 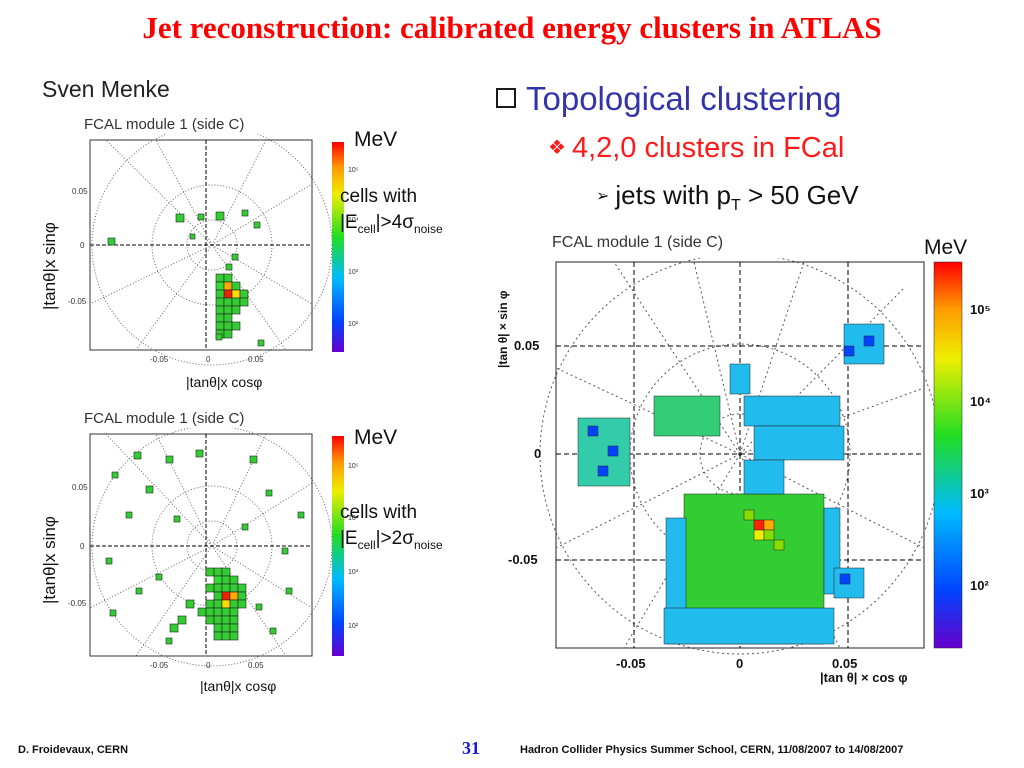 I want to click on bullet-level3: ➢ jets with pT > 50 GeV, so click(x=727, y=197).